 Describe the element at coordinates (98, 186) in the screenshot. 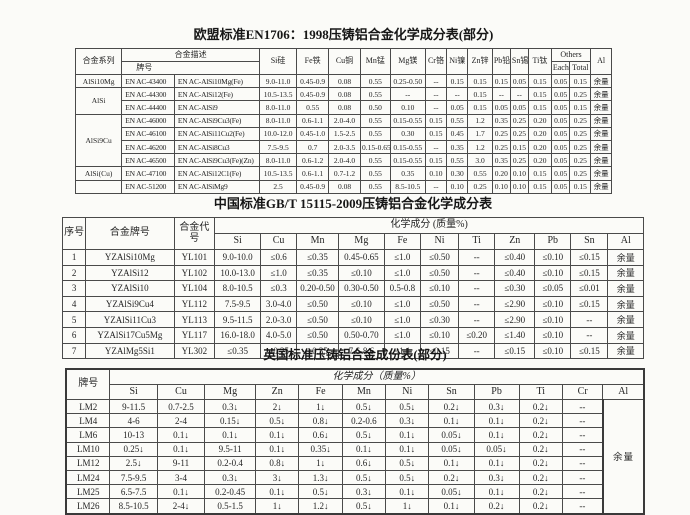

I see `alloy-series-cell` at that location.